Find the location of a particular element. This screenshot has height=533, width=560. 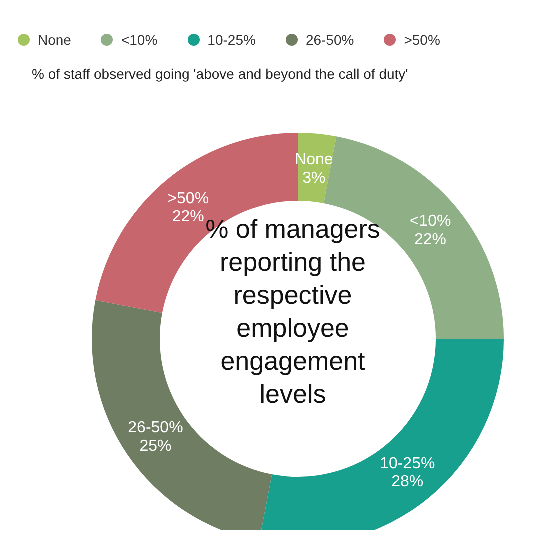

data-label: 25% is located at coordinates (156, 446).